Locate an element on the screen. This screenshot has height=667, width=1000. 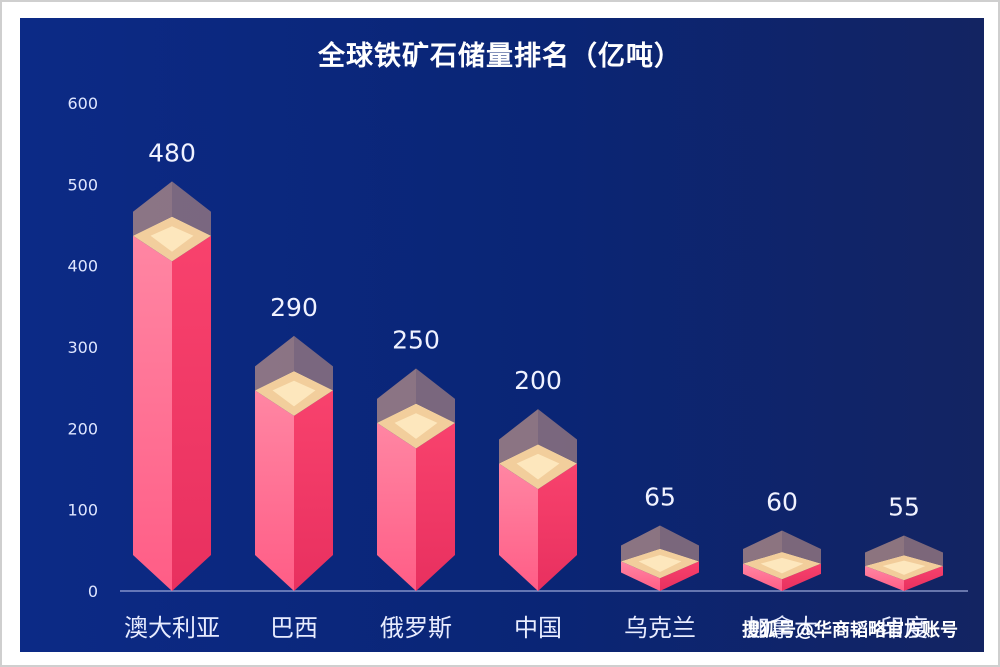
data-label: 250 is located at coordinates (416, 339).